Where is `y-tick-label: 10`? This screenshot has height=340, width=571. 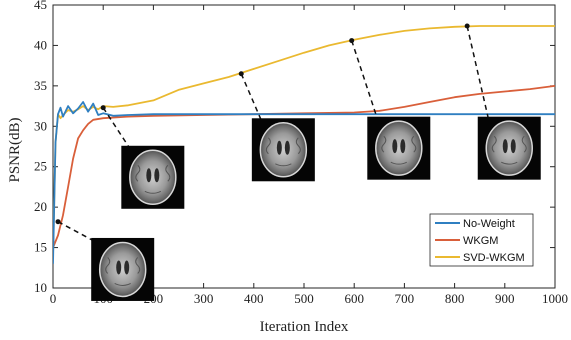 y-tick-label: 10 is located at coordinates (40, 287).